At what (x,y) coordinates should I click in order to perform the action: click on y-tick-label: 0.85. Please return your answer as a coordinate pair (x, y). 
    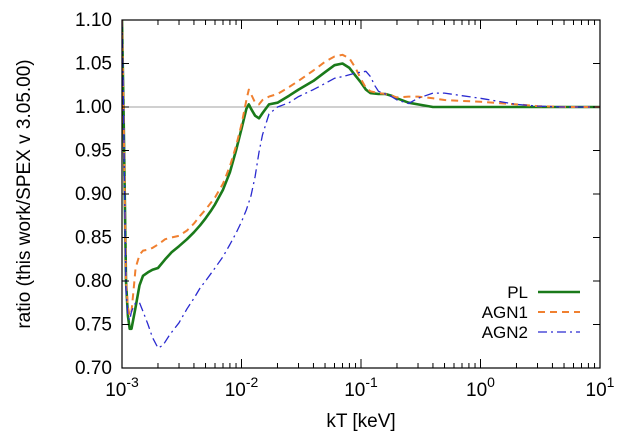
    Looking at the image, I should click on (93, 238).